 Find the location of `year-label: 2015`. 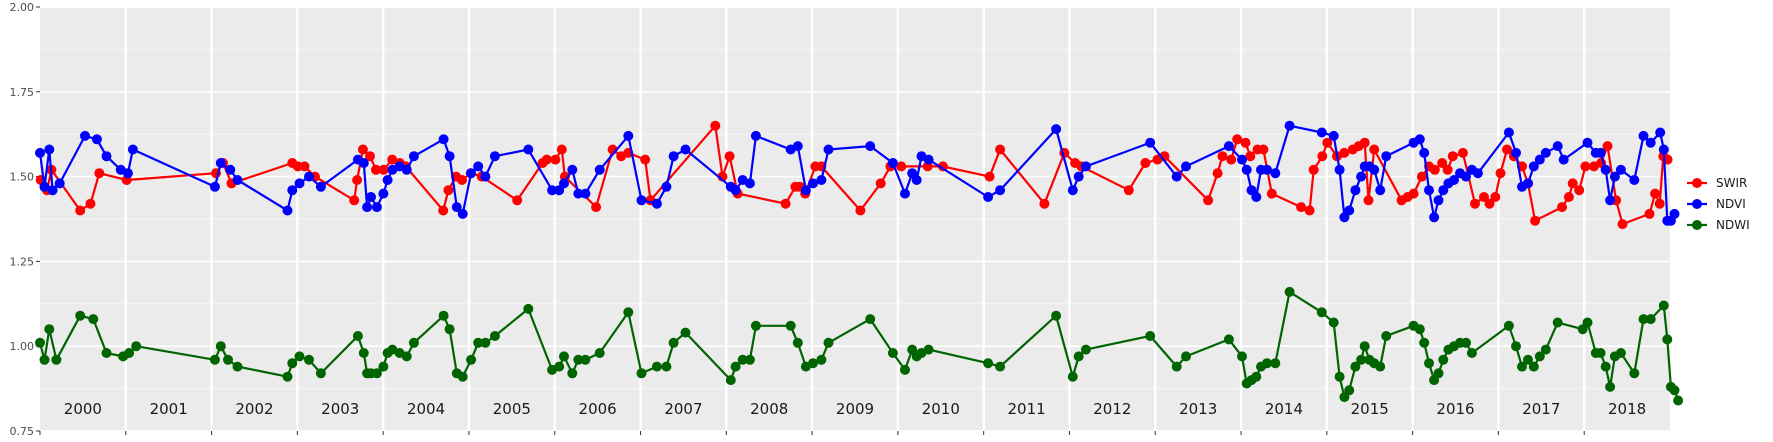

year-label: 2015 is located at coordinates (1370, 409).